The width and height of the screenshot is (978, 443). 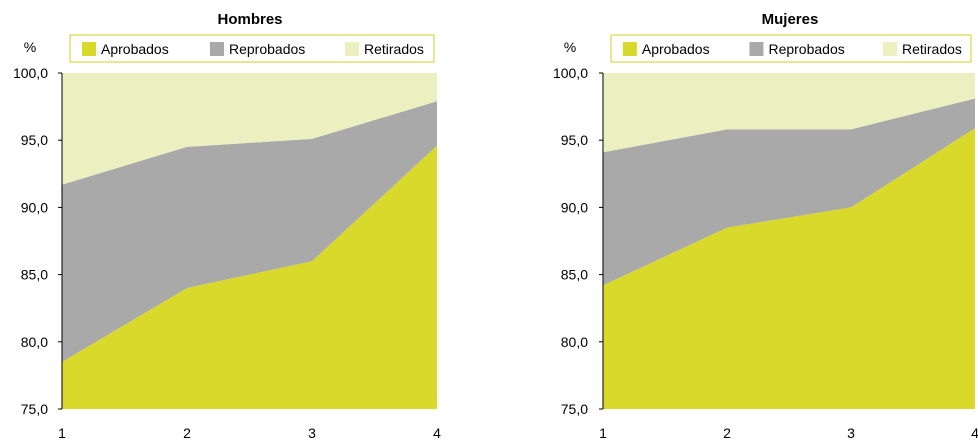 I want to click on chart-title: Hombres, so click(x=249, y=19).